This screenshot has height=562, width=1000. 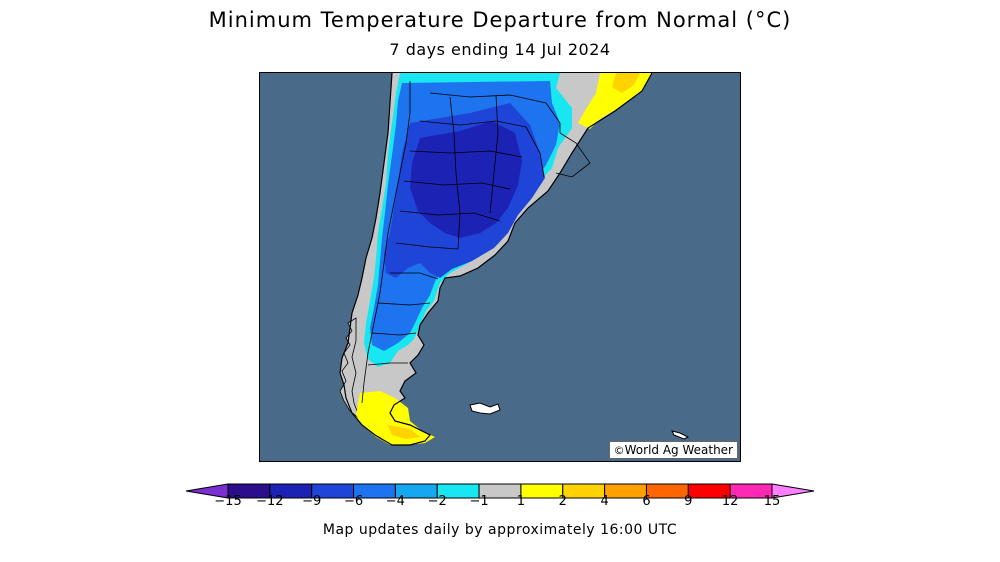 What do you see at coordinates (228, 501) in the screenshot?
I see `colorbar-tick-label: −15` at bounding box center [228, 501].